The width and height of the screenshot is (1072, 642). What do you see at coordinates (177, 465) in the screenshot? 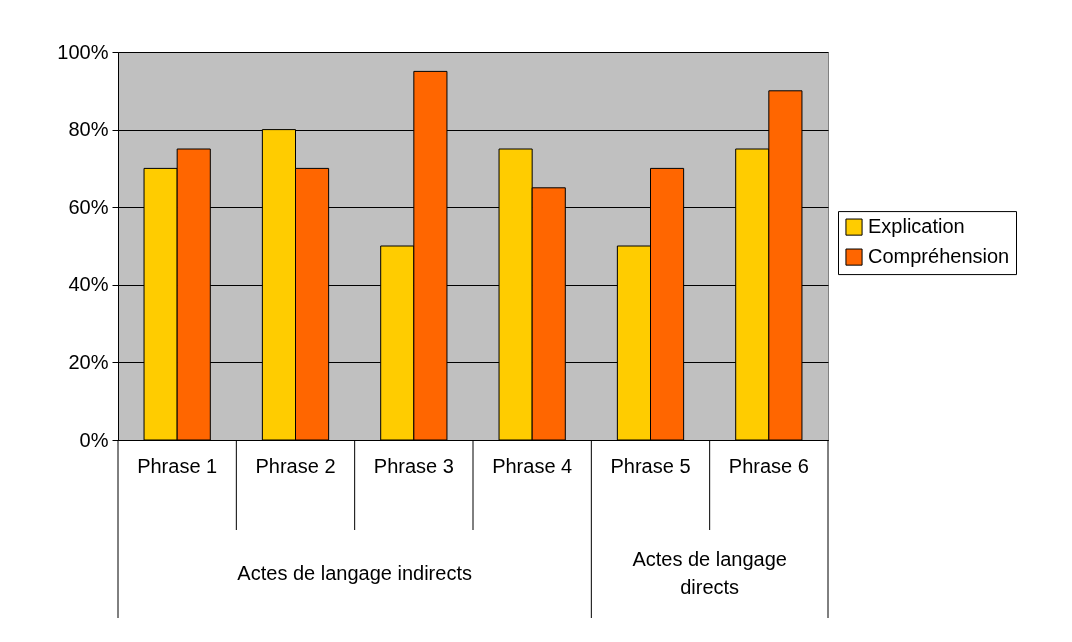
I see `x-tick-label: Phrase 1` at bounding box center [177, 465].